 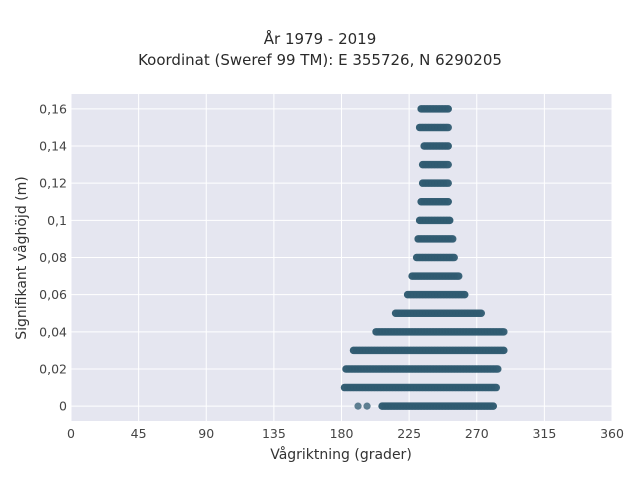 I want to click on y-axis-ticks: 0 0,02 0,04 0,06 0,08 0,1 0,12 0,14 0,16, so click(x=53, y=257).